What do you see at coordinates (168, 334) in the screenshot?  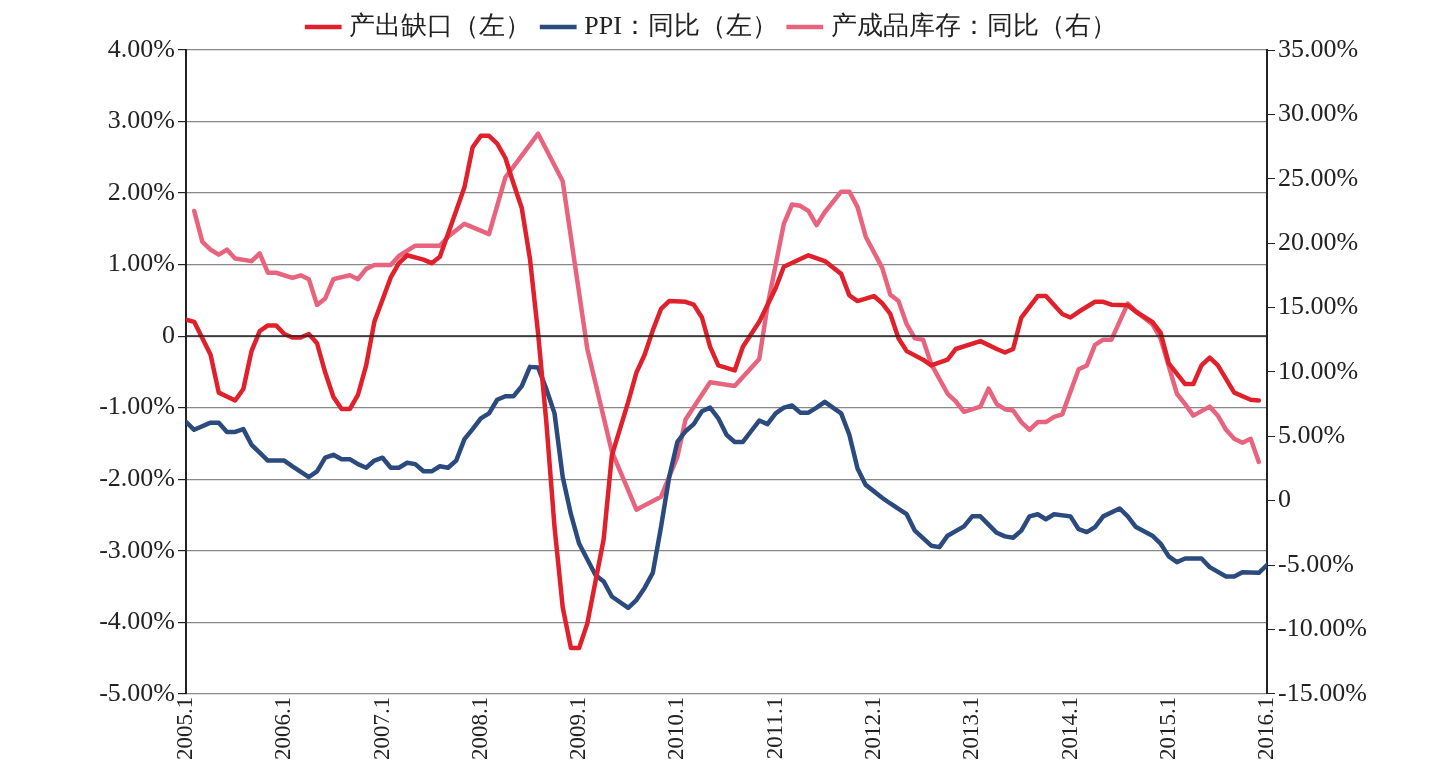 I see `y-tick-label: 0` at bounding box center [168, 334].